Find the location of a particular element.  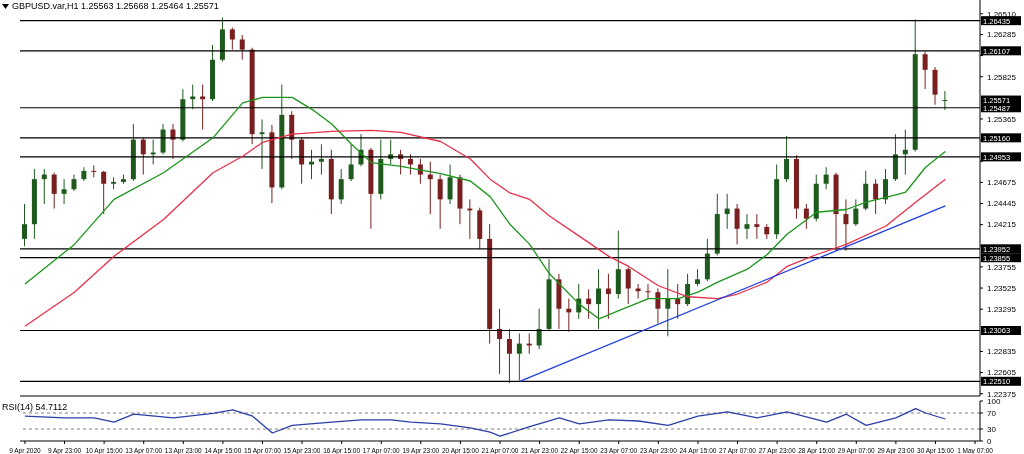

y-tick-label: 1.22835 is located at coordinates (1002, 352).